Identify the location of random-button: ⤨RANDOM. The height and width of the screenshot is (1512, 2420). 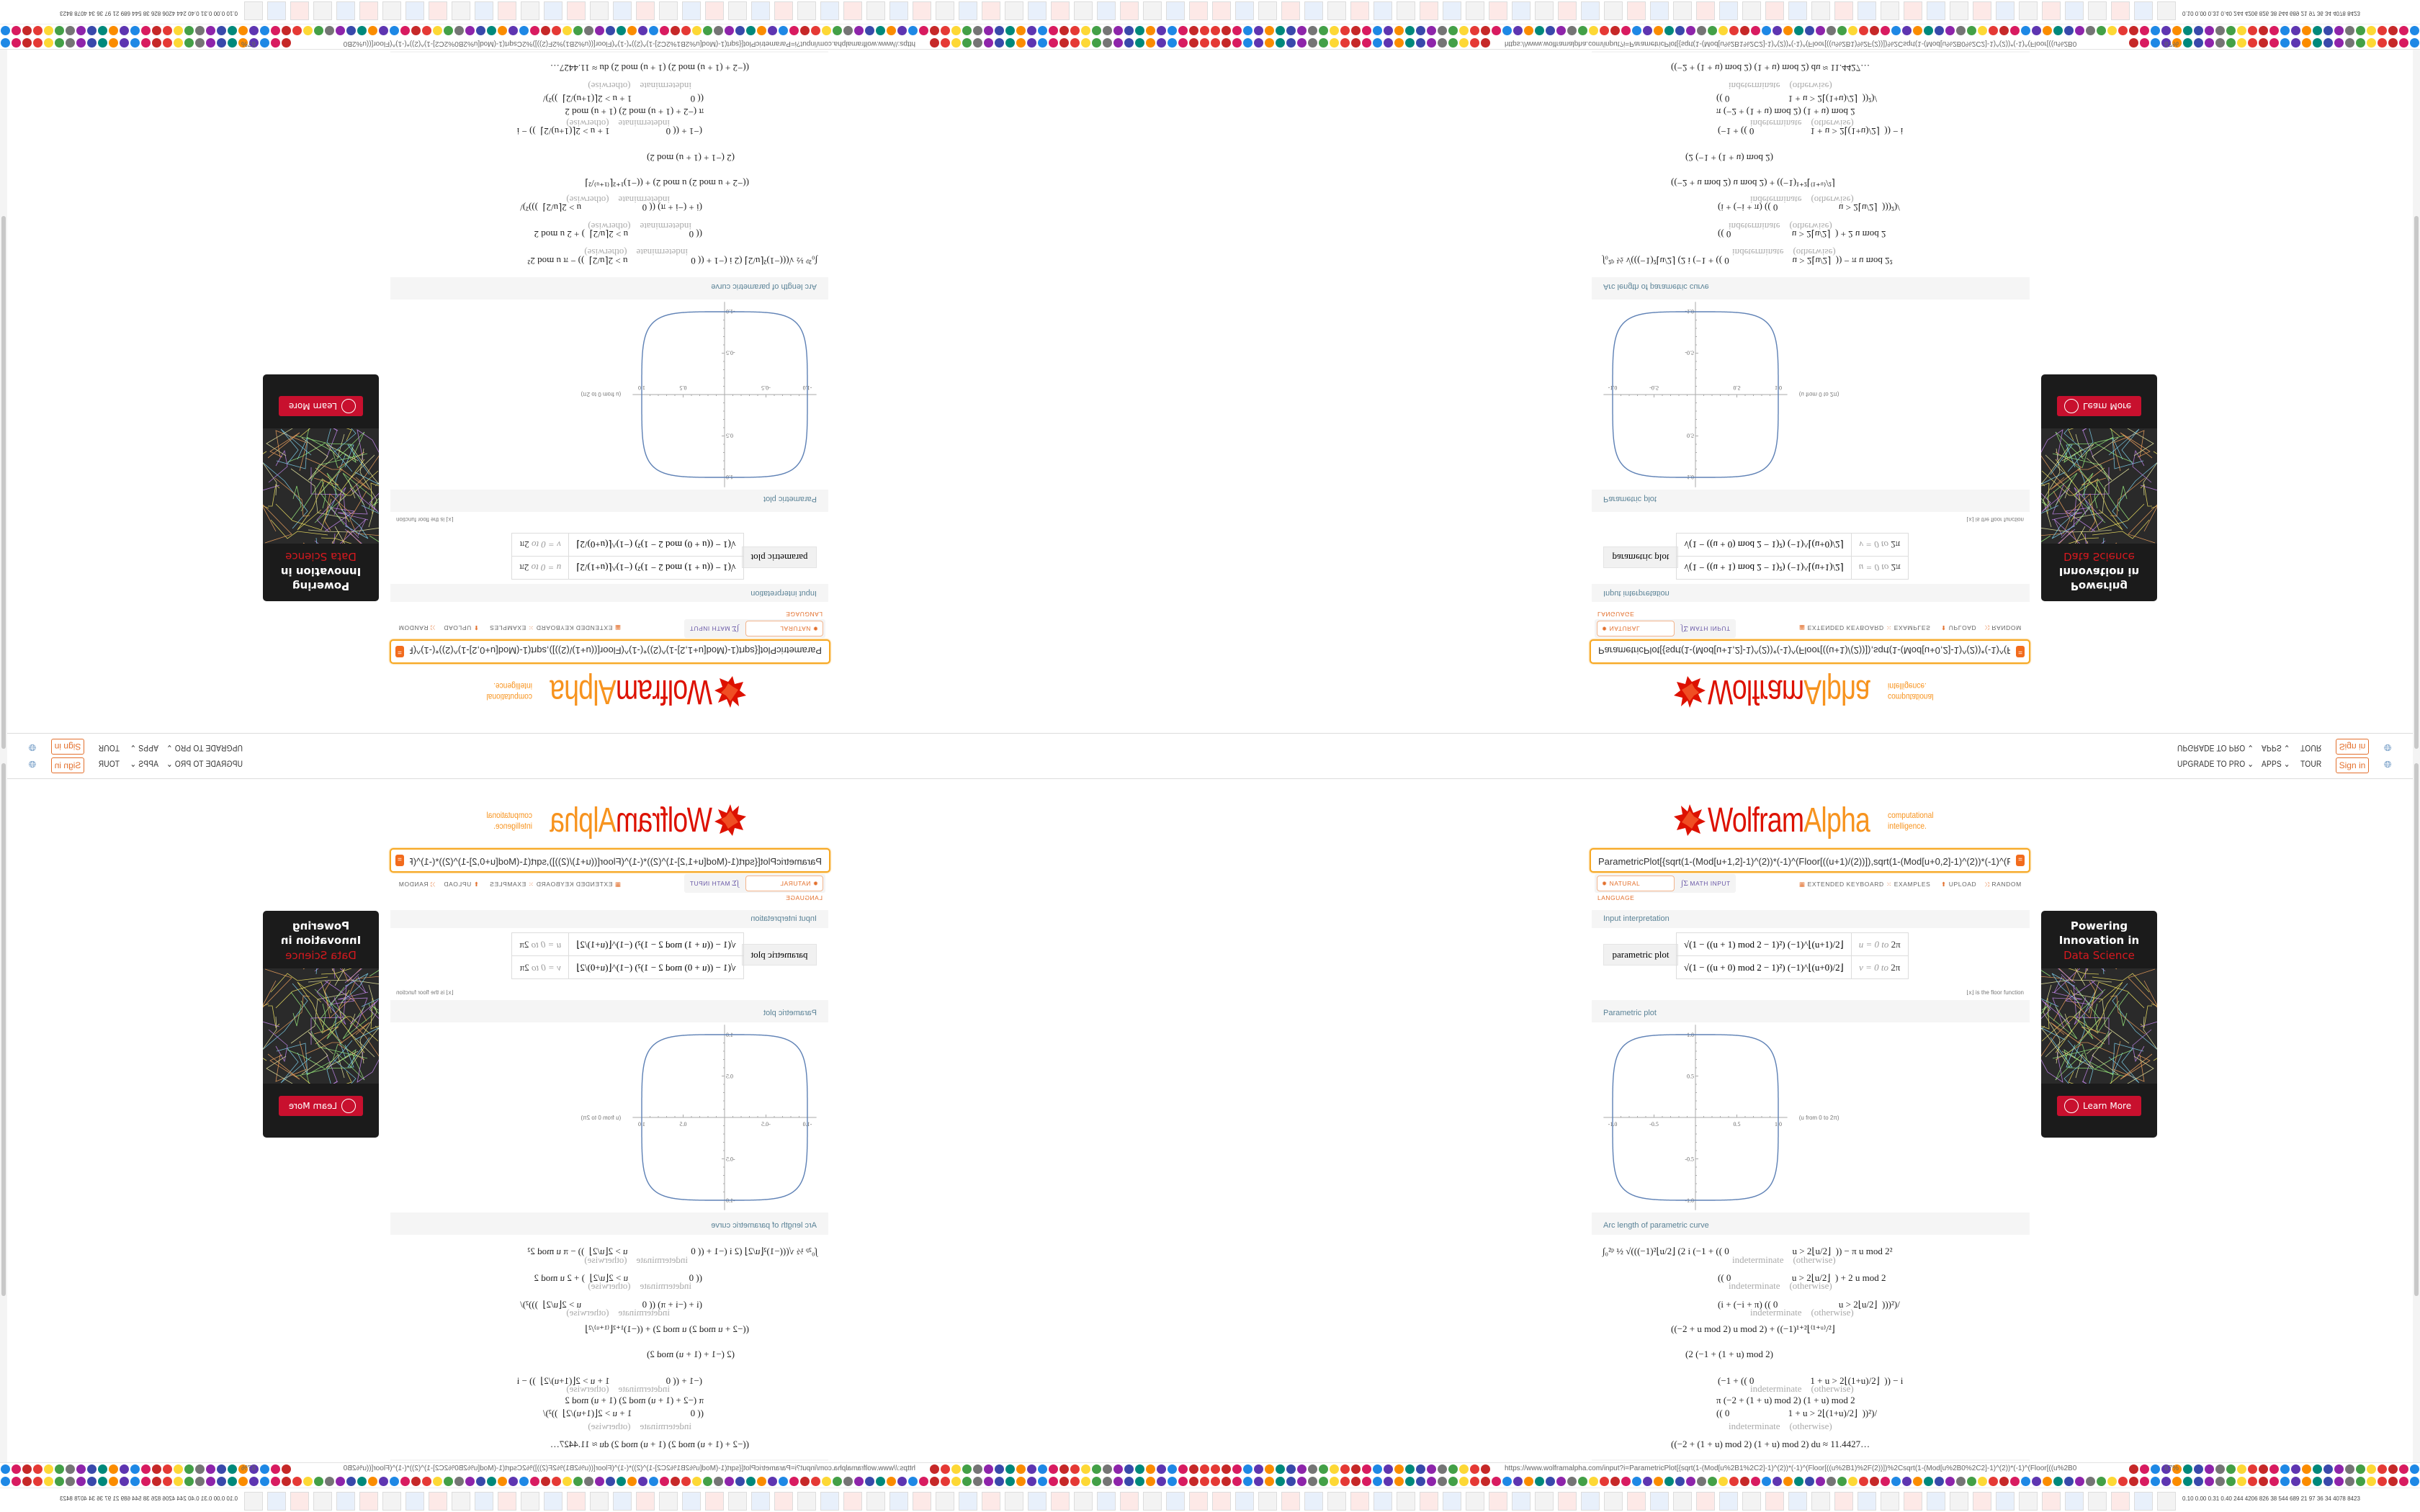
(417, 627).